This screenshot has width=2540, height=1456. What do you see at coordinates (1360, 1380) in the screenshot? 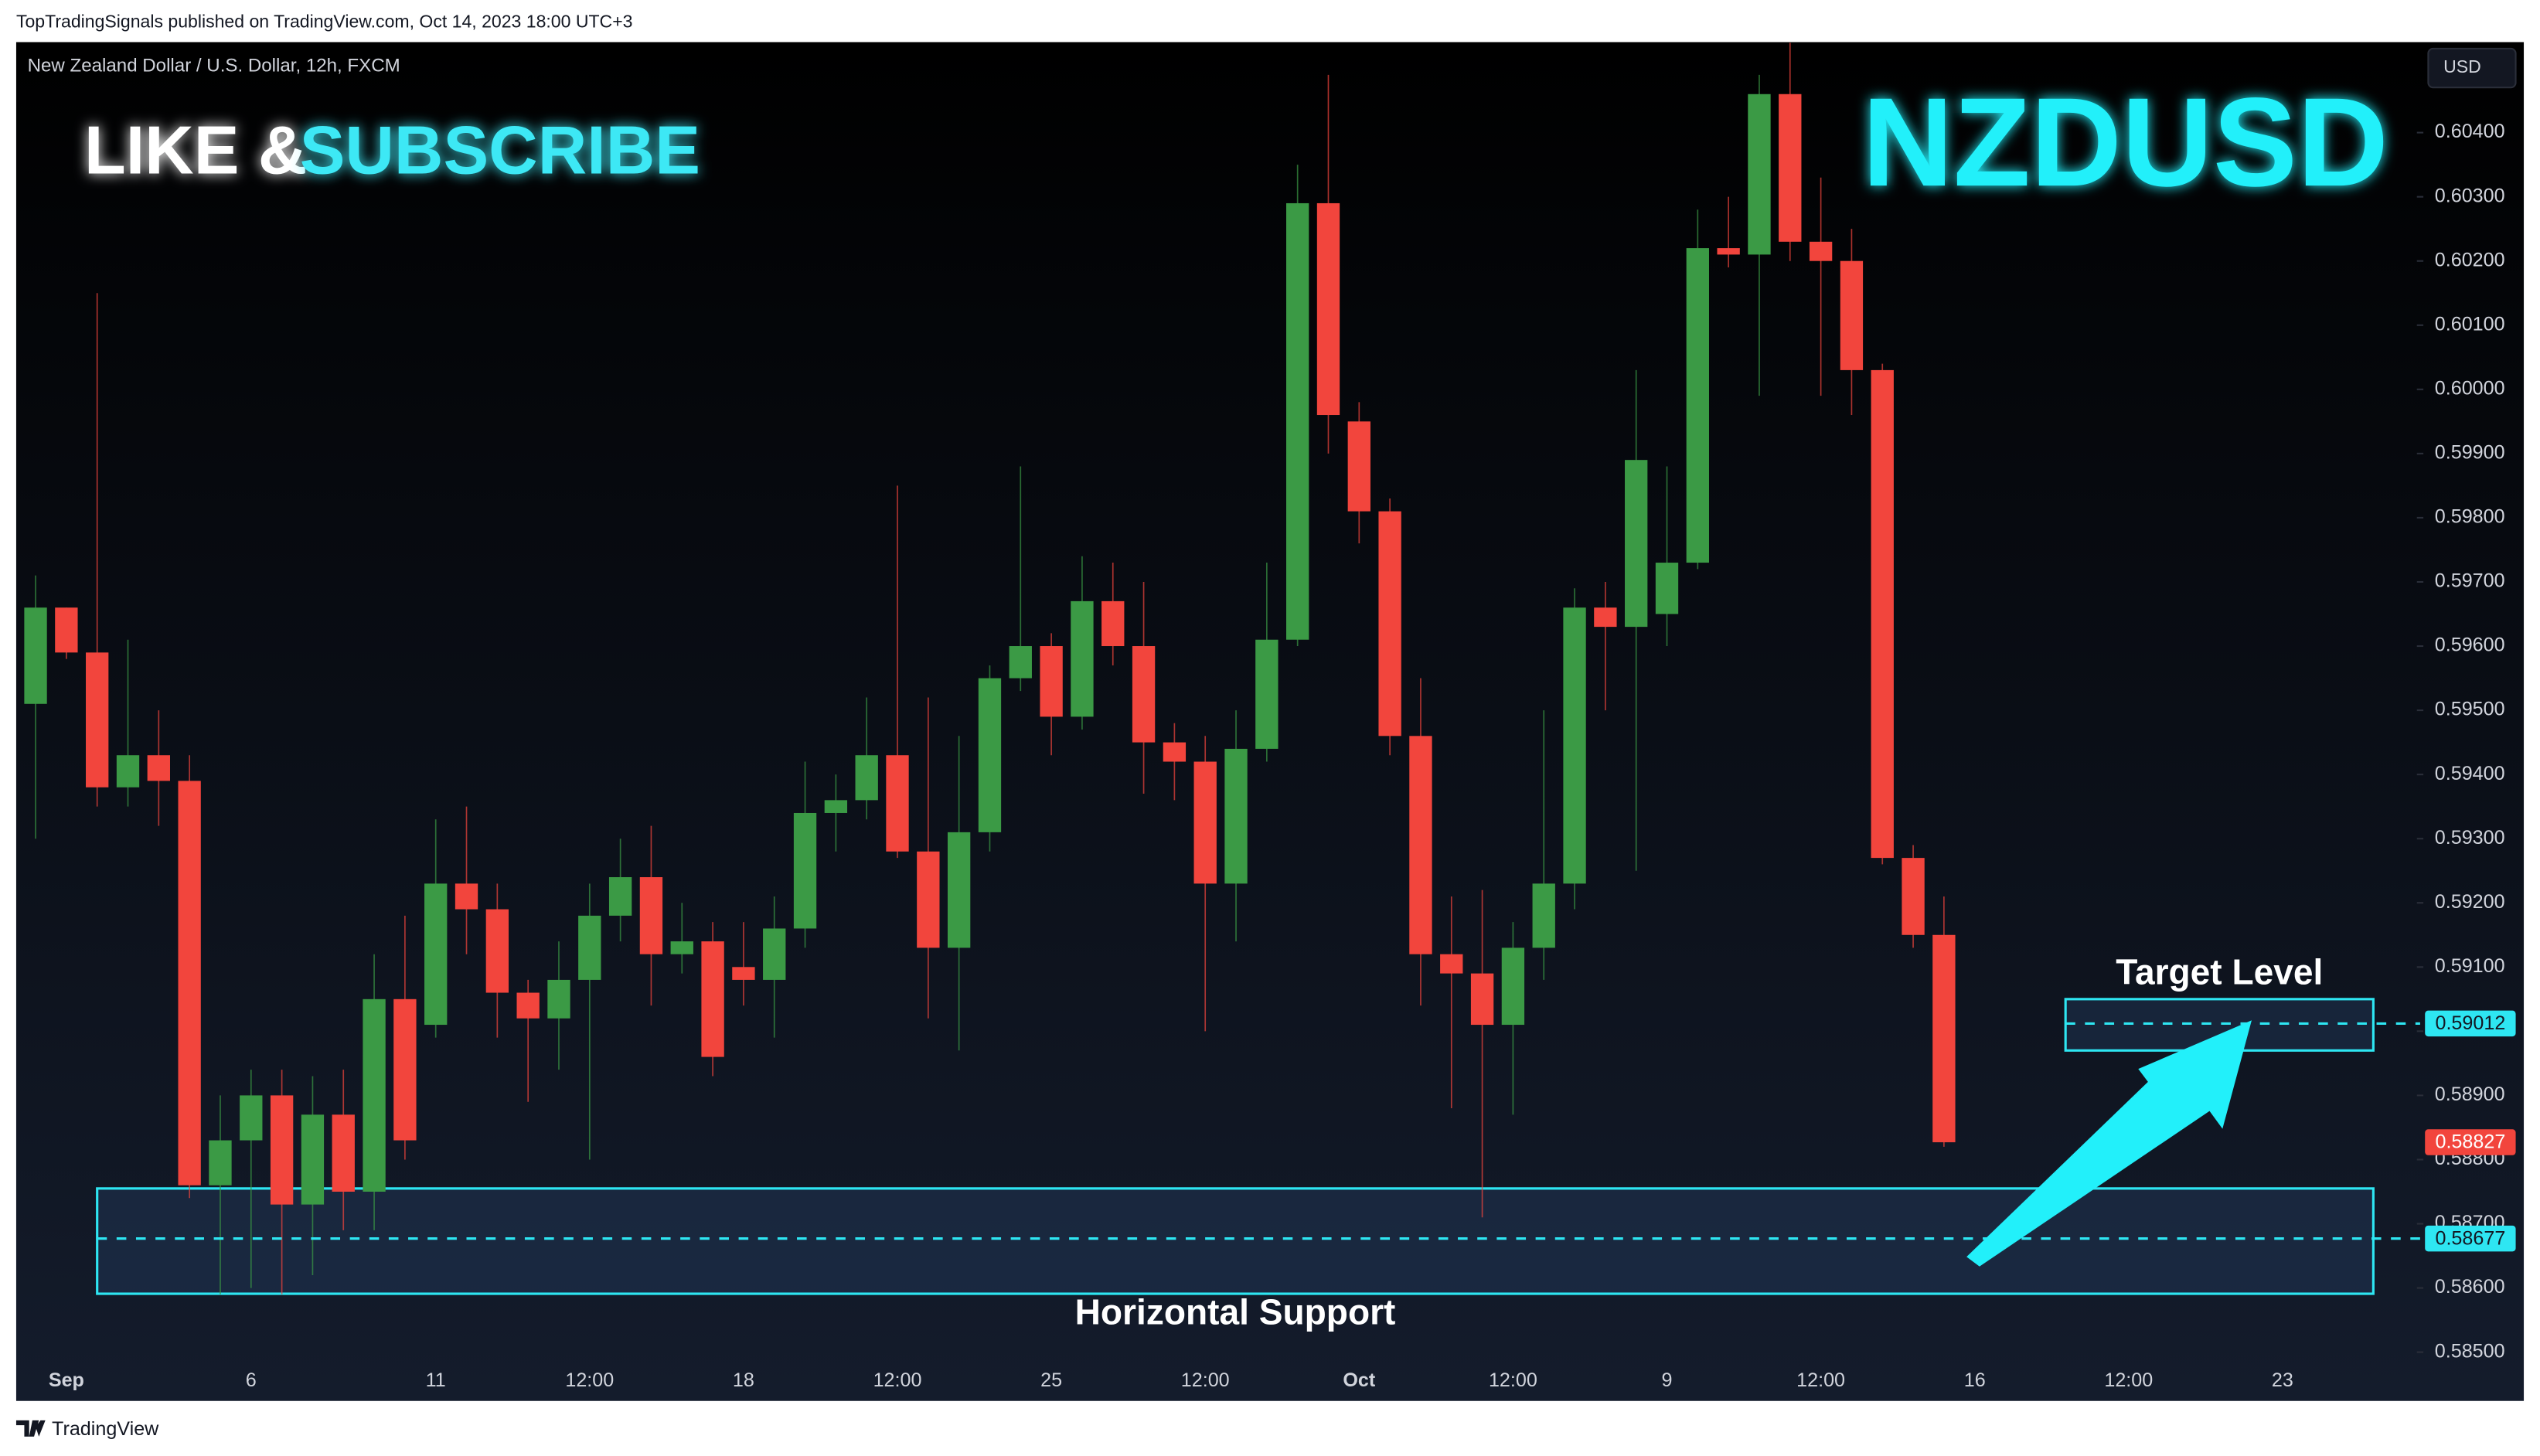
I see `x-tick-label: Oct` at bounding box center [1360, 1380].